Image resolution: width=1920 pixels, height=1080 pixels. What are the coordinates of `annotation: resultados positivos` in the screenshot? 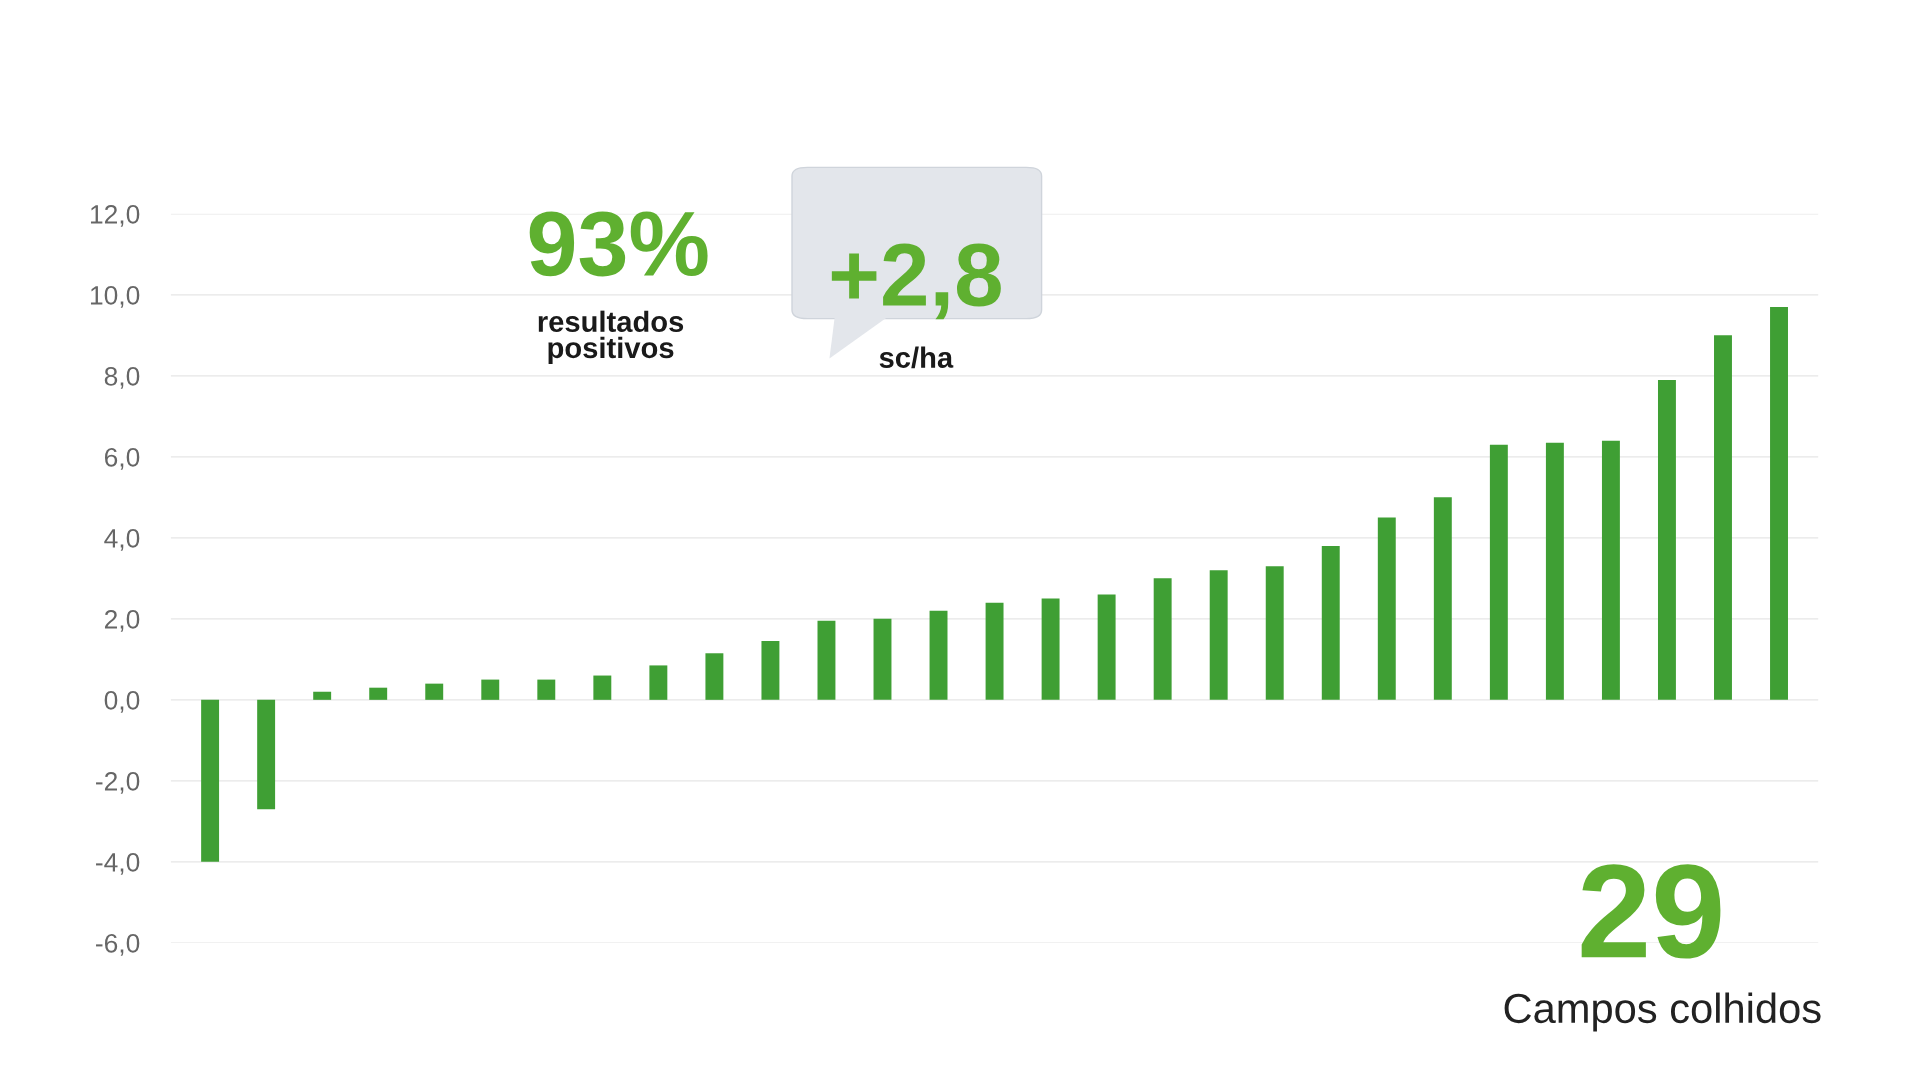 It's located at (611, 337).